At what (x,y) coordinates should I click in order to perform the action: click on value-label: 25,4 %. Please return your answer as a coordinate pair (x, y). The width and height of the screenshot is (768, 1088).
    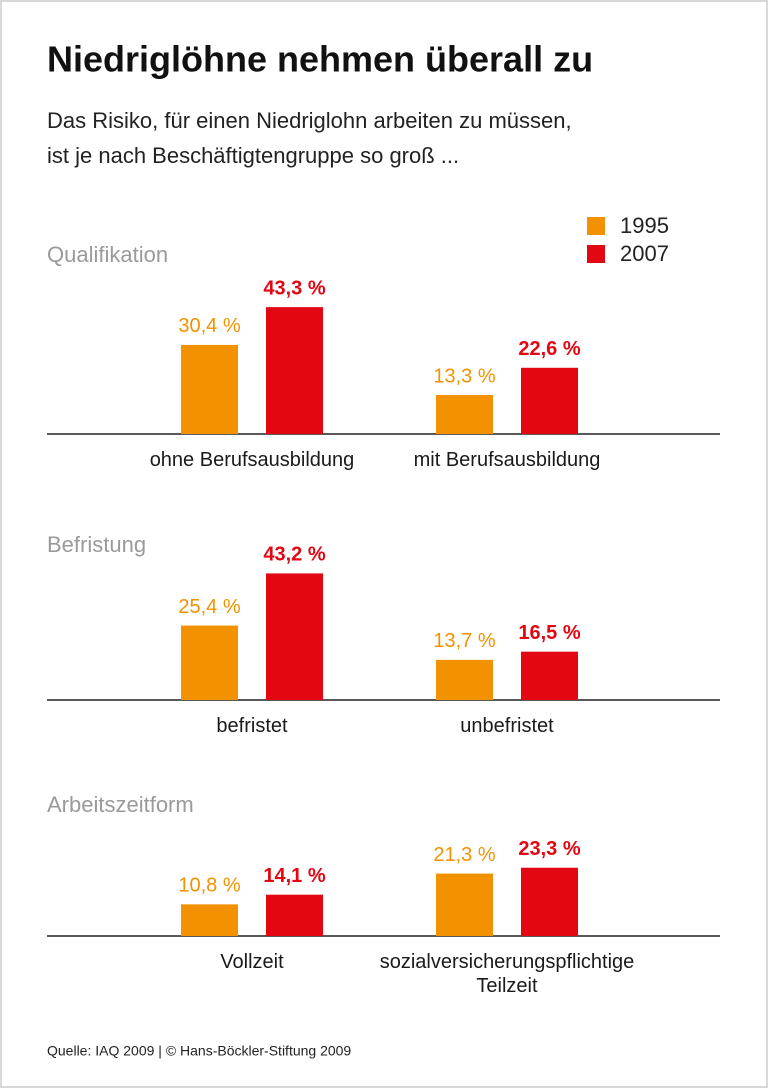
    Looking at the image, I should click on (209, 607).